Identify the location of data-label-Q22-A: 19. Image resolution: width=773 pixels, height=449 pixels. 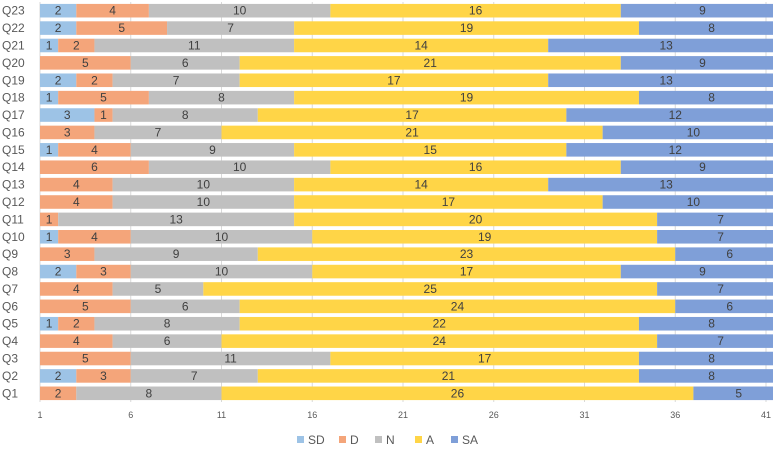
(467, 28).